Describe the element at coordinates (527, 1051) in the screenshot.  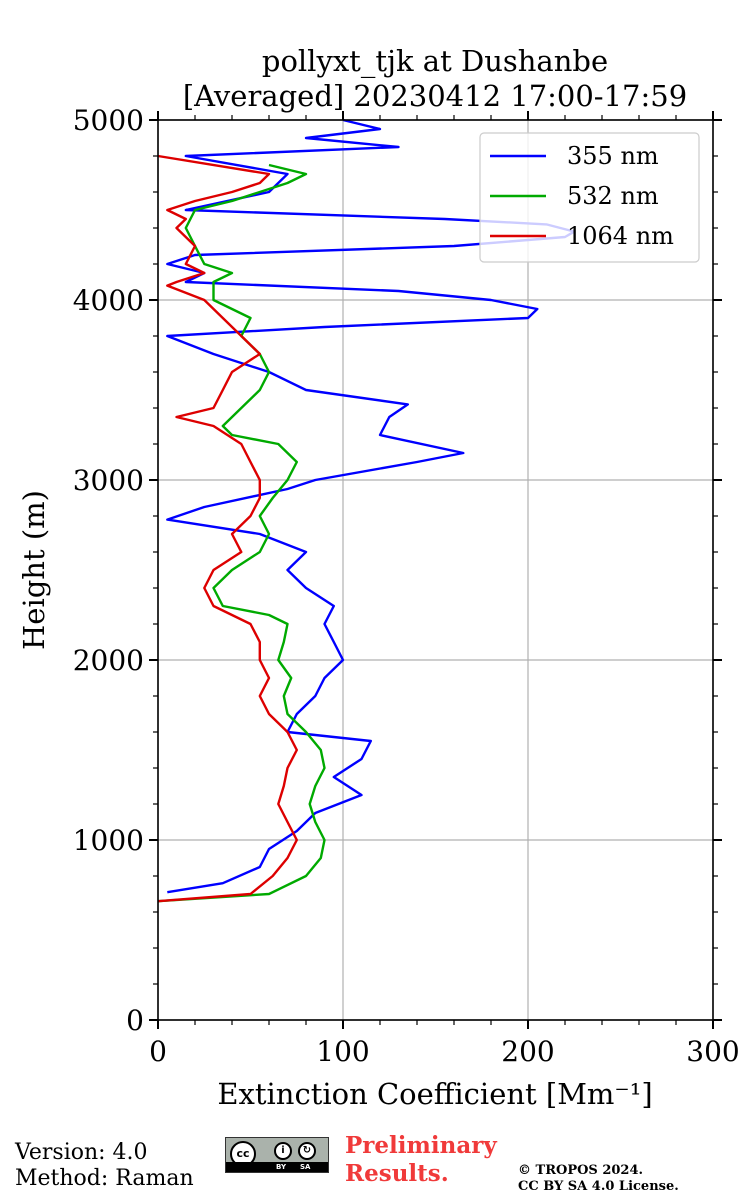
I see `x-tick-label: 200` at that location.